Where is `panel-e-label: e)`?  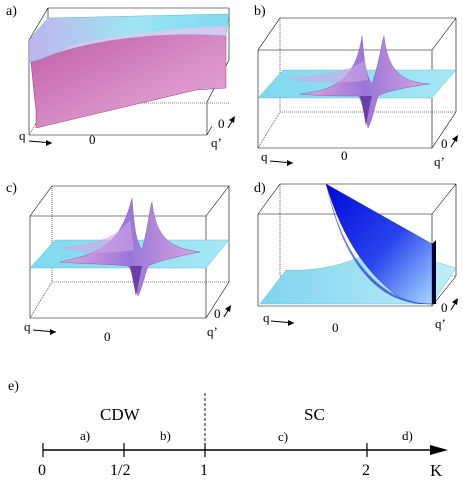
panel-e-label: e) is located at coordinates (13, 386).